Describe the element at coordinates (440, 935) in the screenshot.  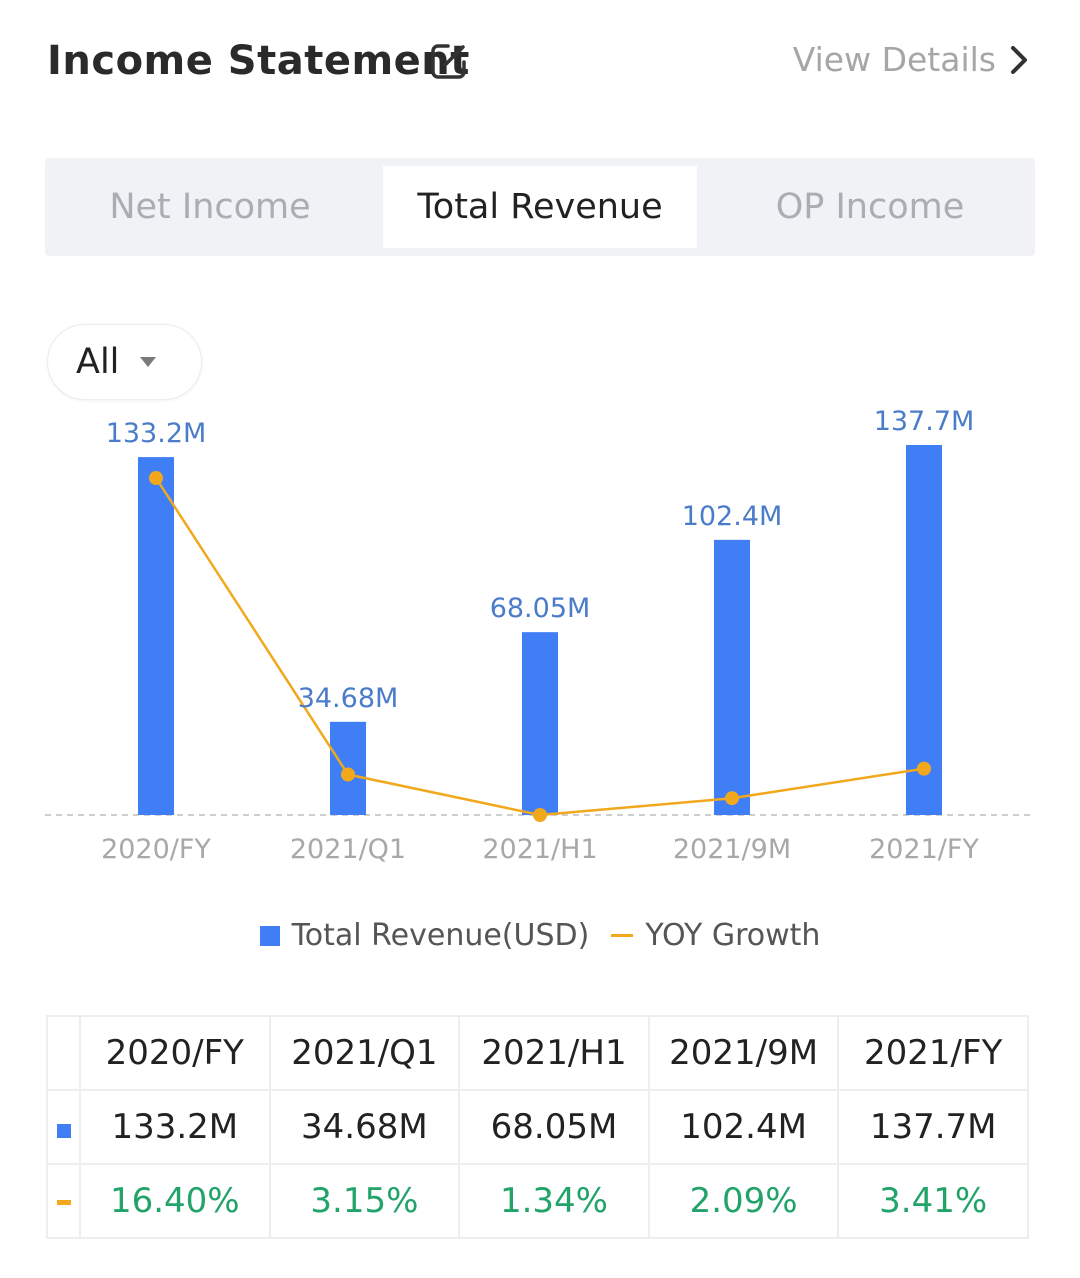
I see `legend-label-revenue: Total Revenue(USD)` at that location.